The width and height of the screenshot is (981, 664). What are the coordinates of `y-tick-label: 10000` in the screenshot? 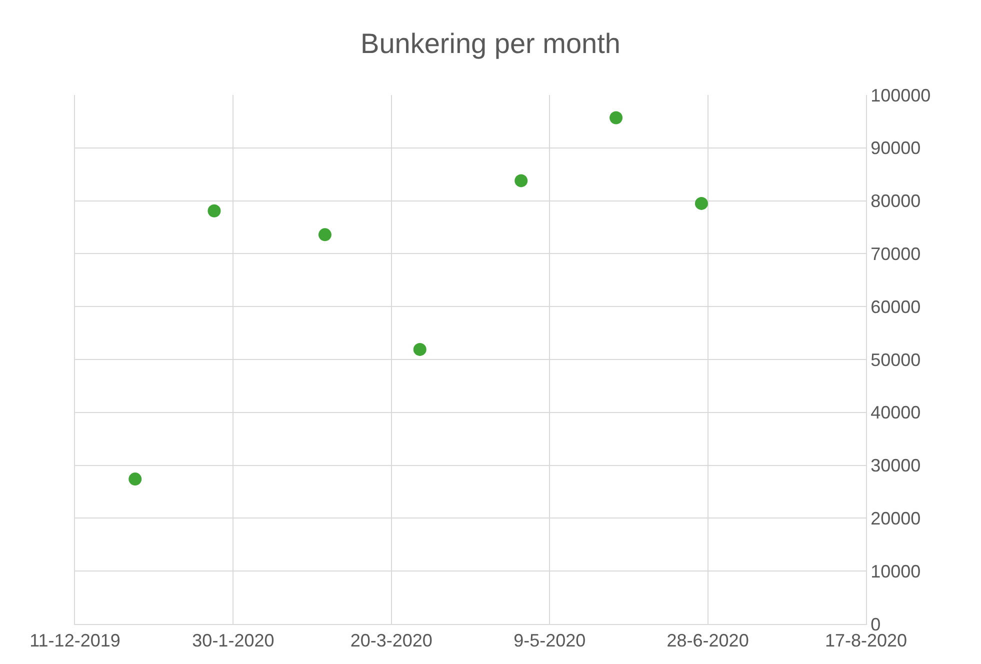 It's located at (895, 571).